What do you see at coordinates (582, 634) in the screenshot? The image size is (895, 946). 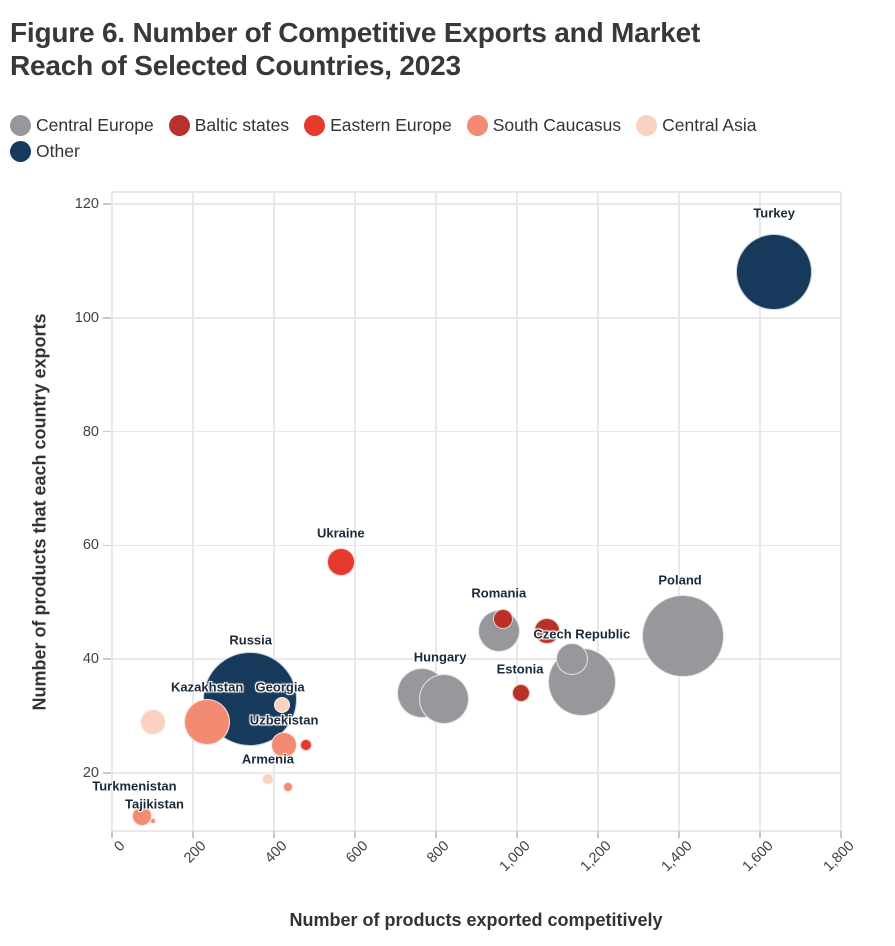 I see `country-label-czech-republic: Czech Republic` at bounding box center [582, 634].